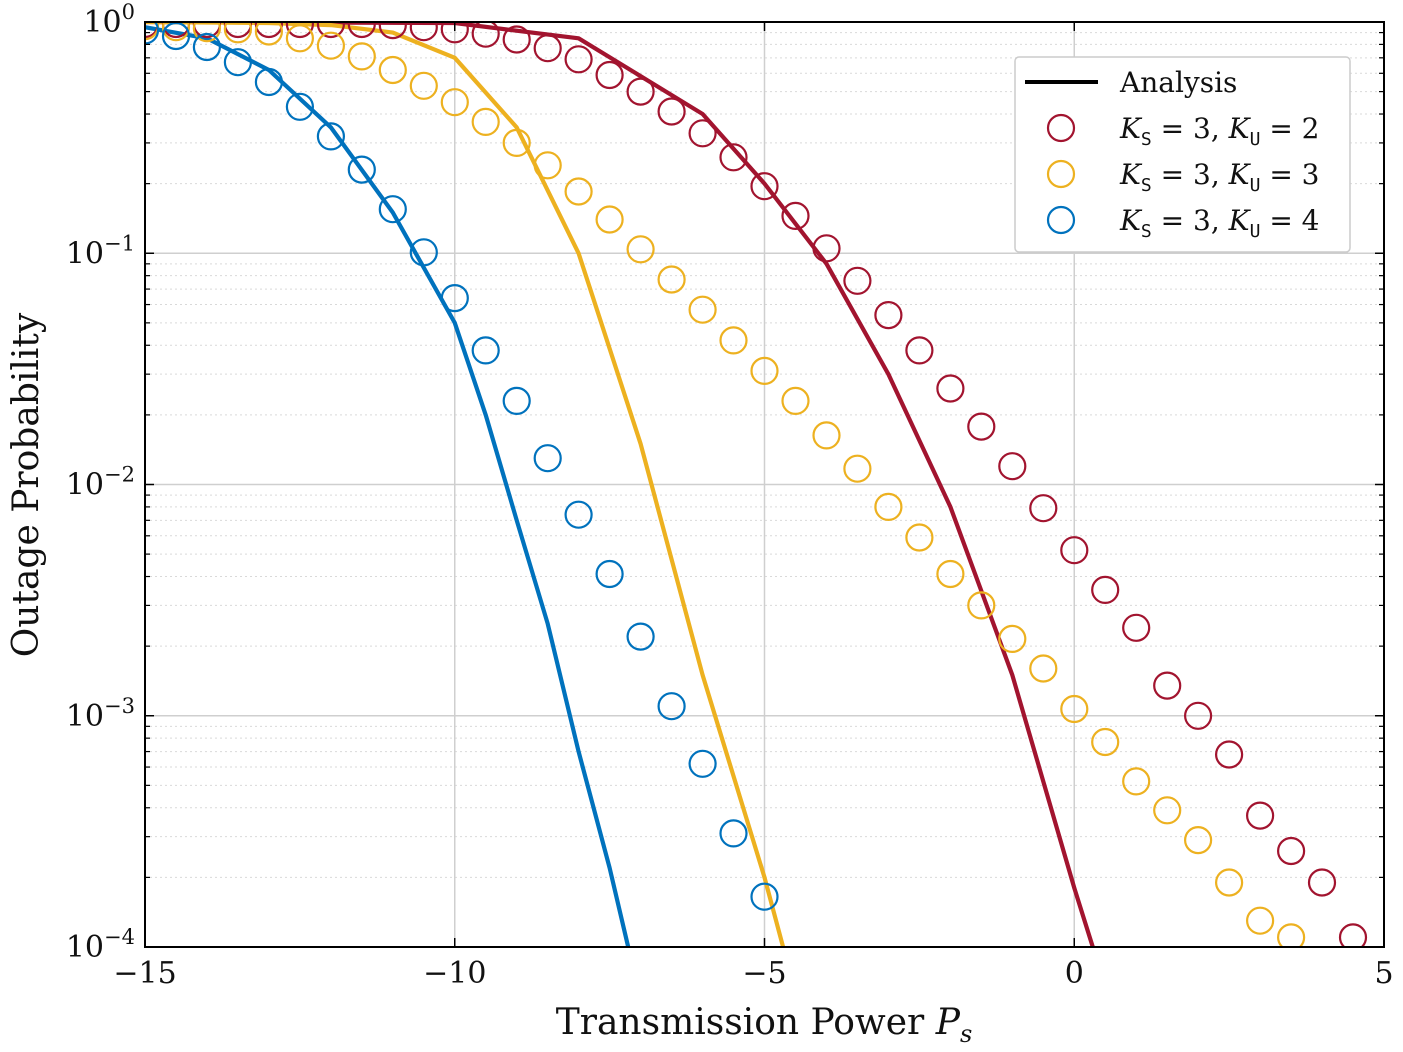 Image resolution: width=1403 pixels, height=1052 pixels. Describe the element at coordinates (100, 714) in the screenshot. I see `y-tick-label: 10⁻³` at that location.